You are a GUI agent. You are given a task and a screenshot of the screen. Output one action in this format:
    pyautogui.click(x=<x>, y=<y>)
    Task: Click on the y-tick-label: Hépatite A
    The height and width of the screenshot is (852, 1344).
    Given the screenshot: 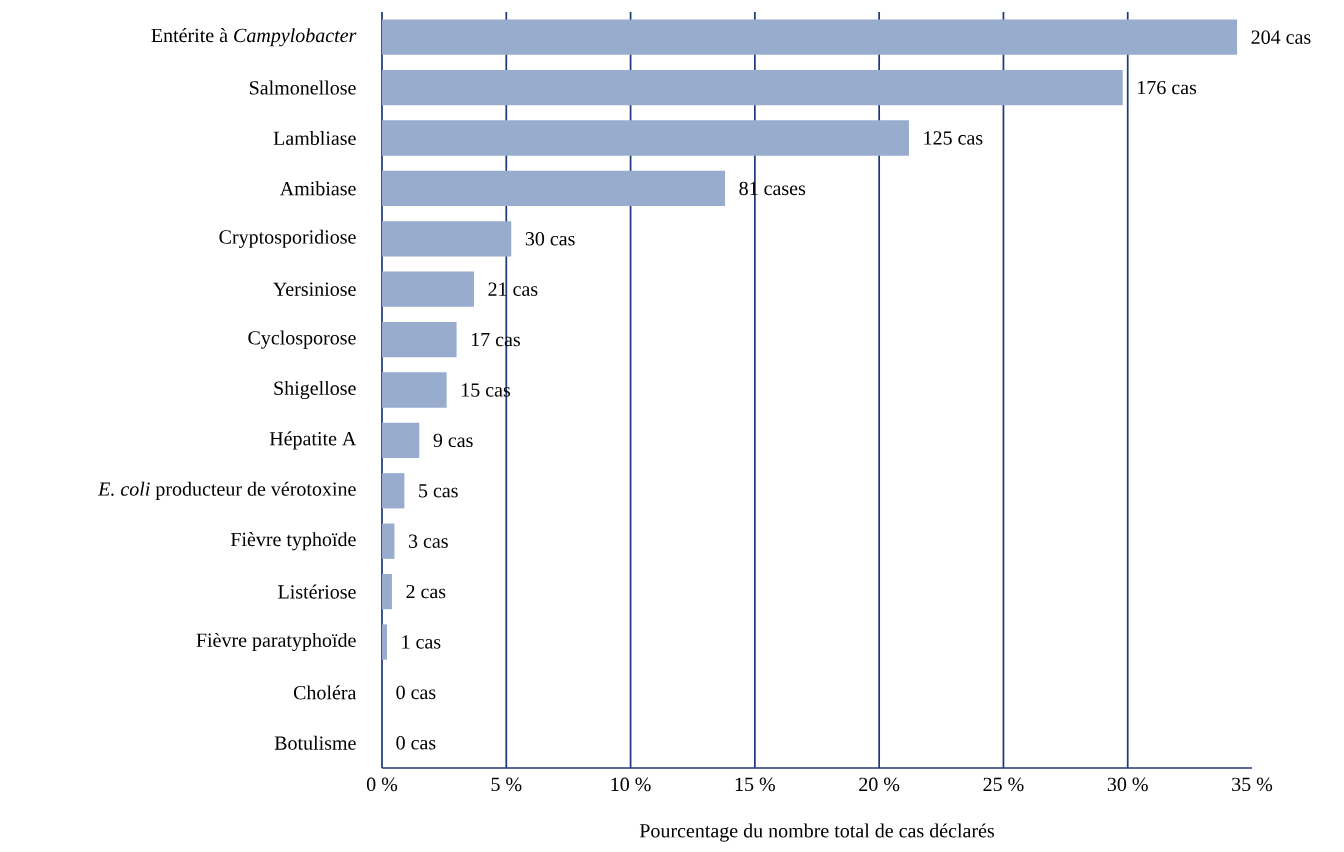 What is the action you would take?
    pyautogui.click(x=313, y=440)
    